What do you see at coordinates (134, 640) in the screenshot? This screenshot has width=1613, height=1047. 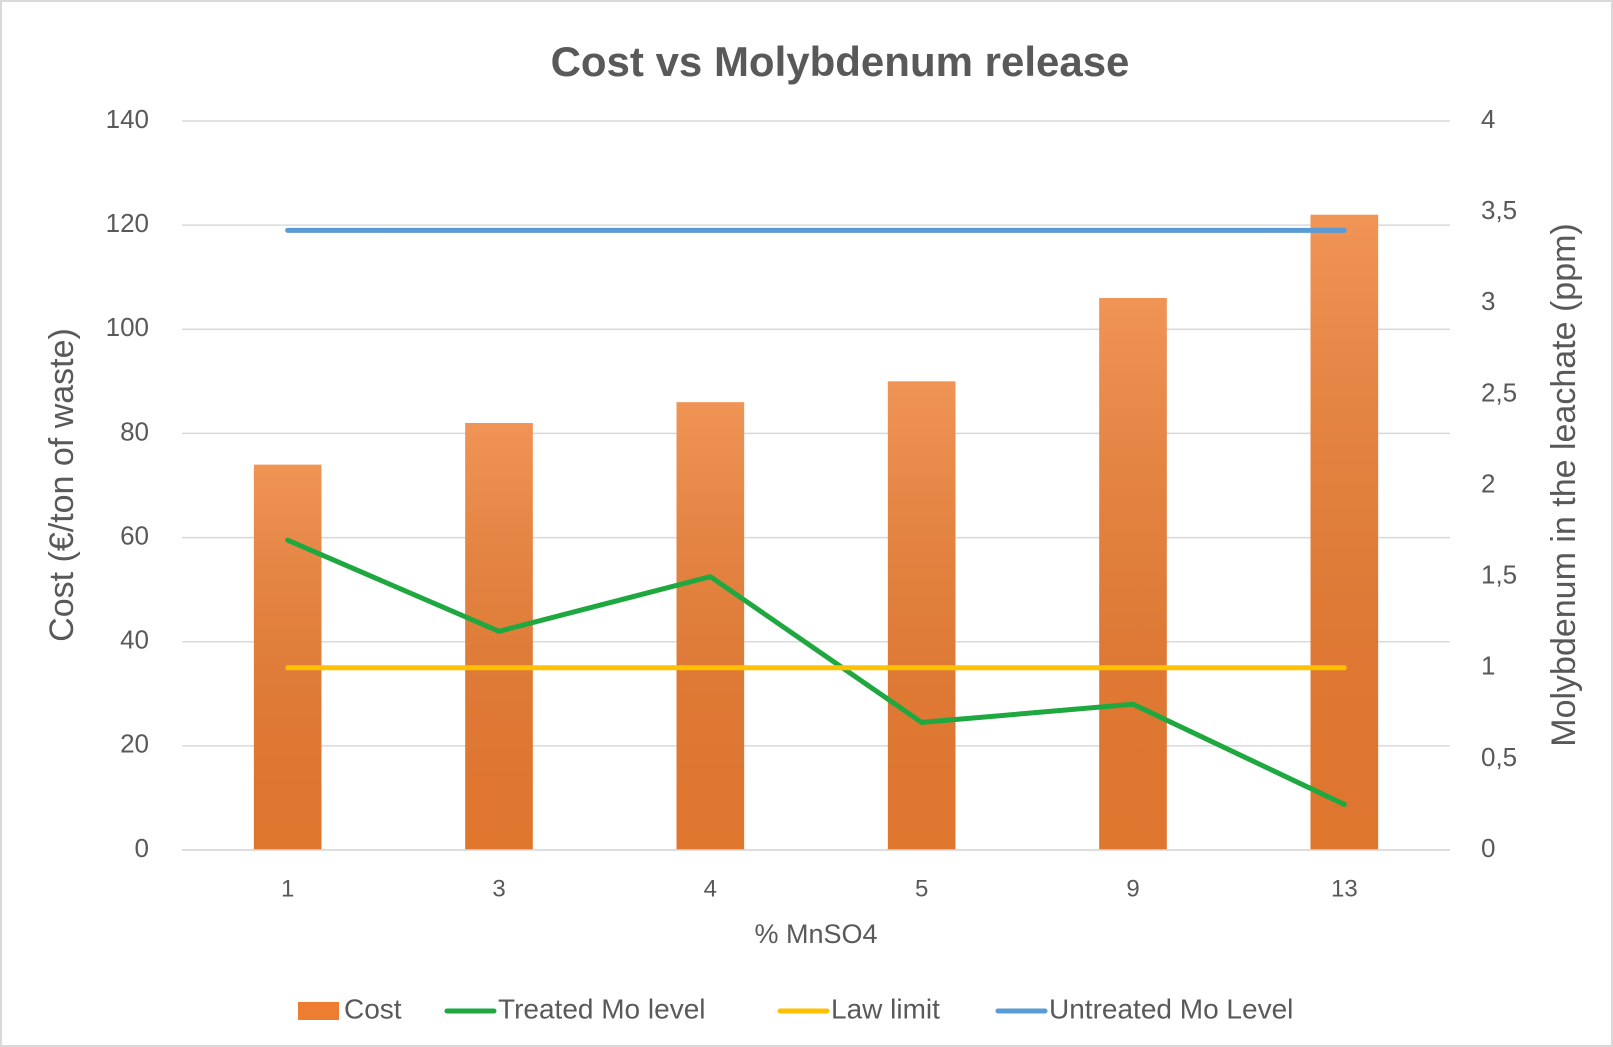 I see `y-tick-label: 40` at bounding box center [134, 640].